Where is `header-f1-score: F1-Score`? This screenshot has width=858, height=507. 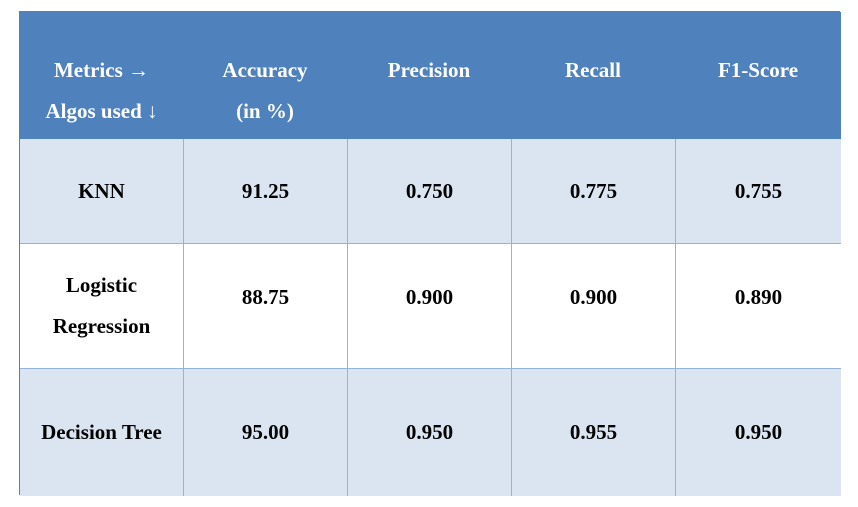 header-f1-score: F1-Score is located at coordinates (758, 75).